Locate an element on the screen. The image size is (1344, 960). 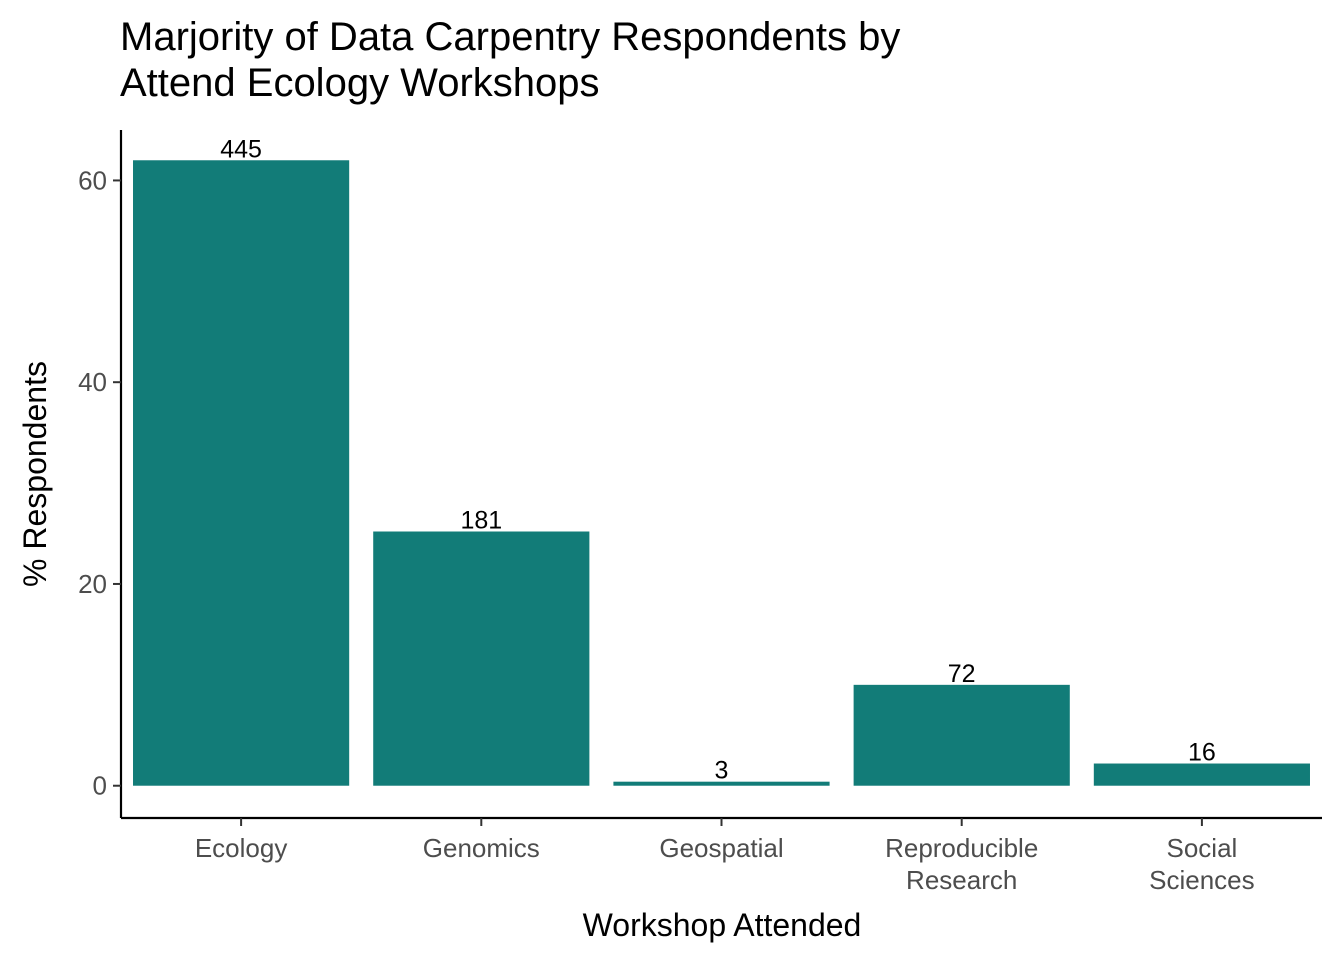
x-tick-label: Social Sciences is located at coordinates (1202, 864).